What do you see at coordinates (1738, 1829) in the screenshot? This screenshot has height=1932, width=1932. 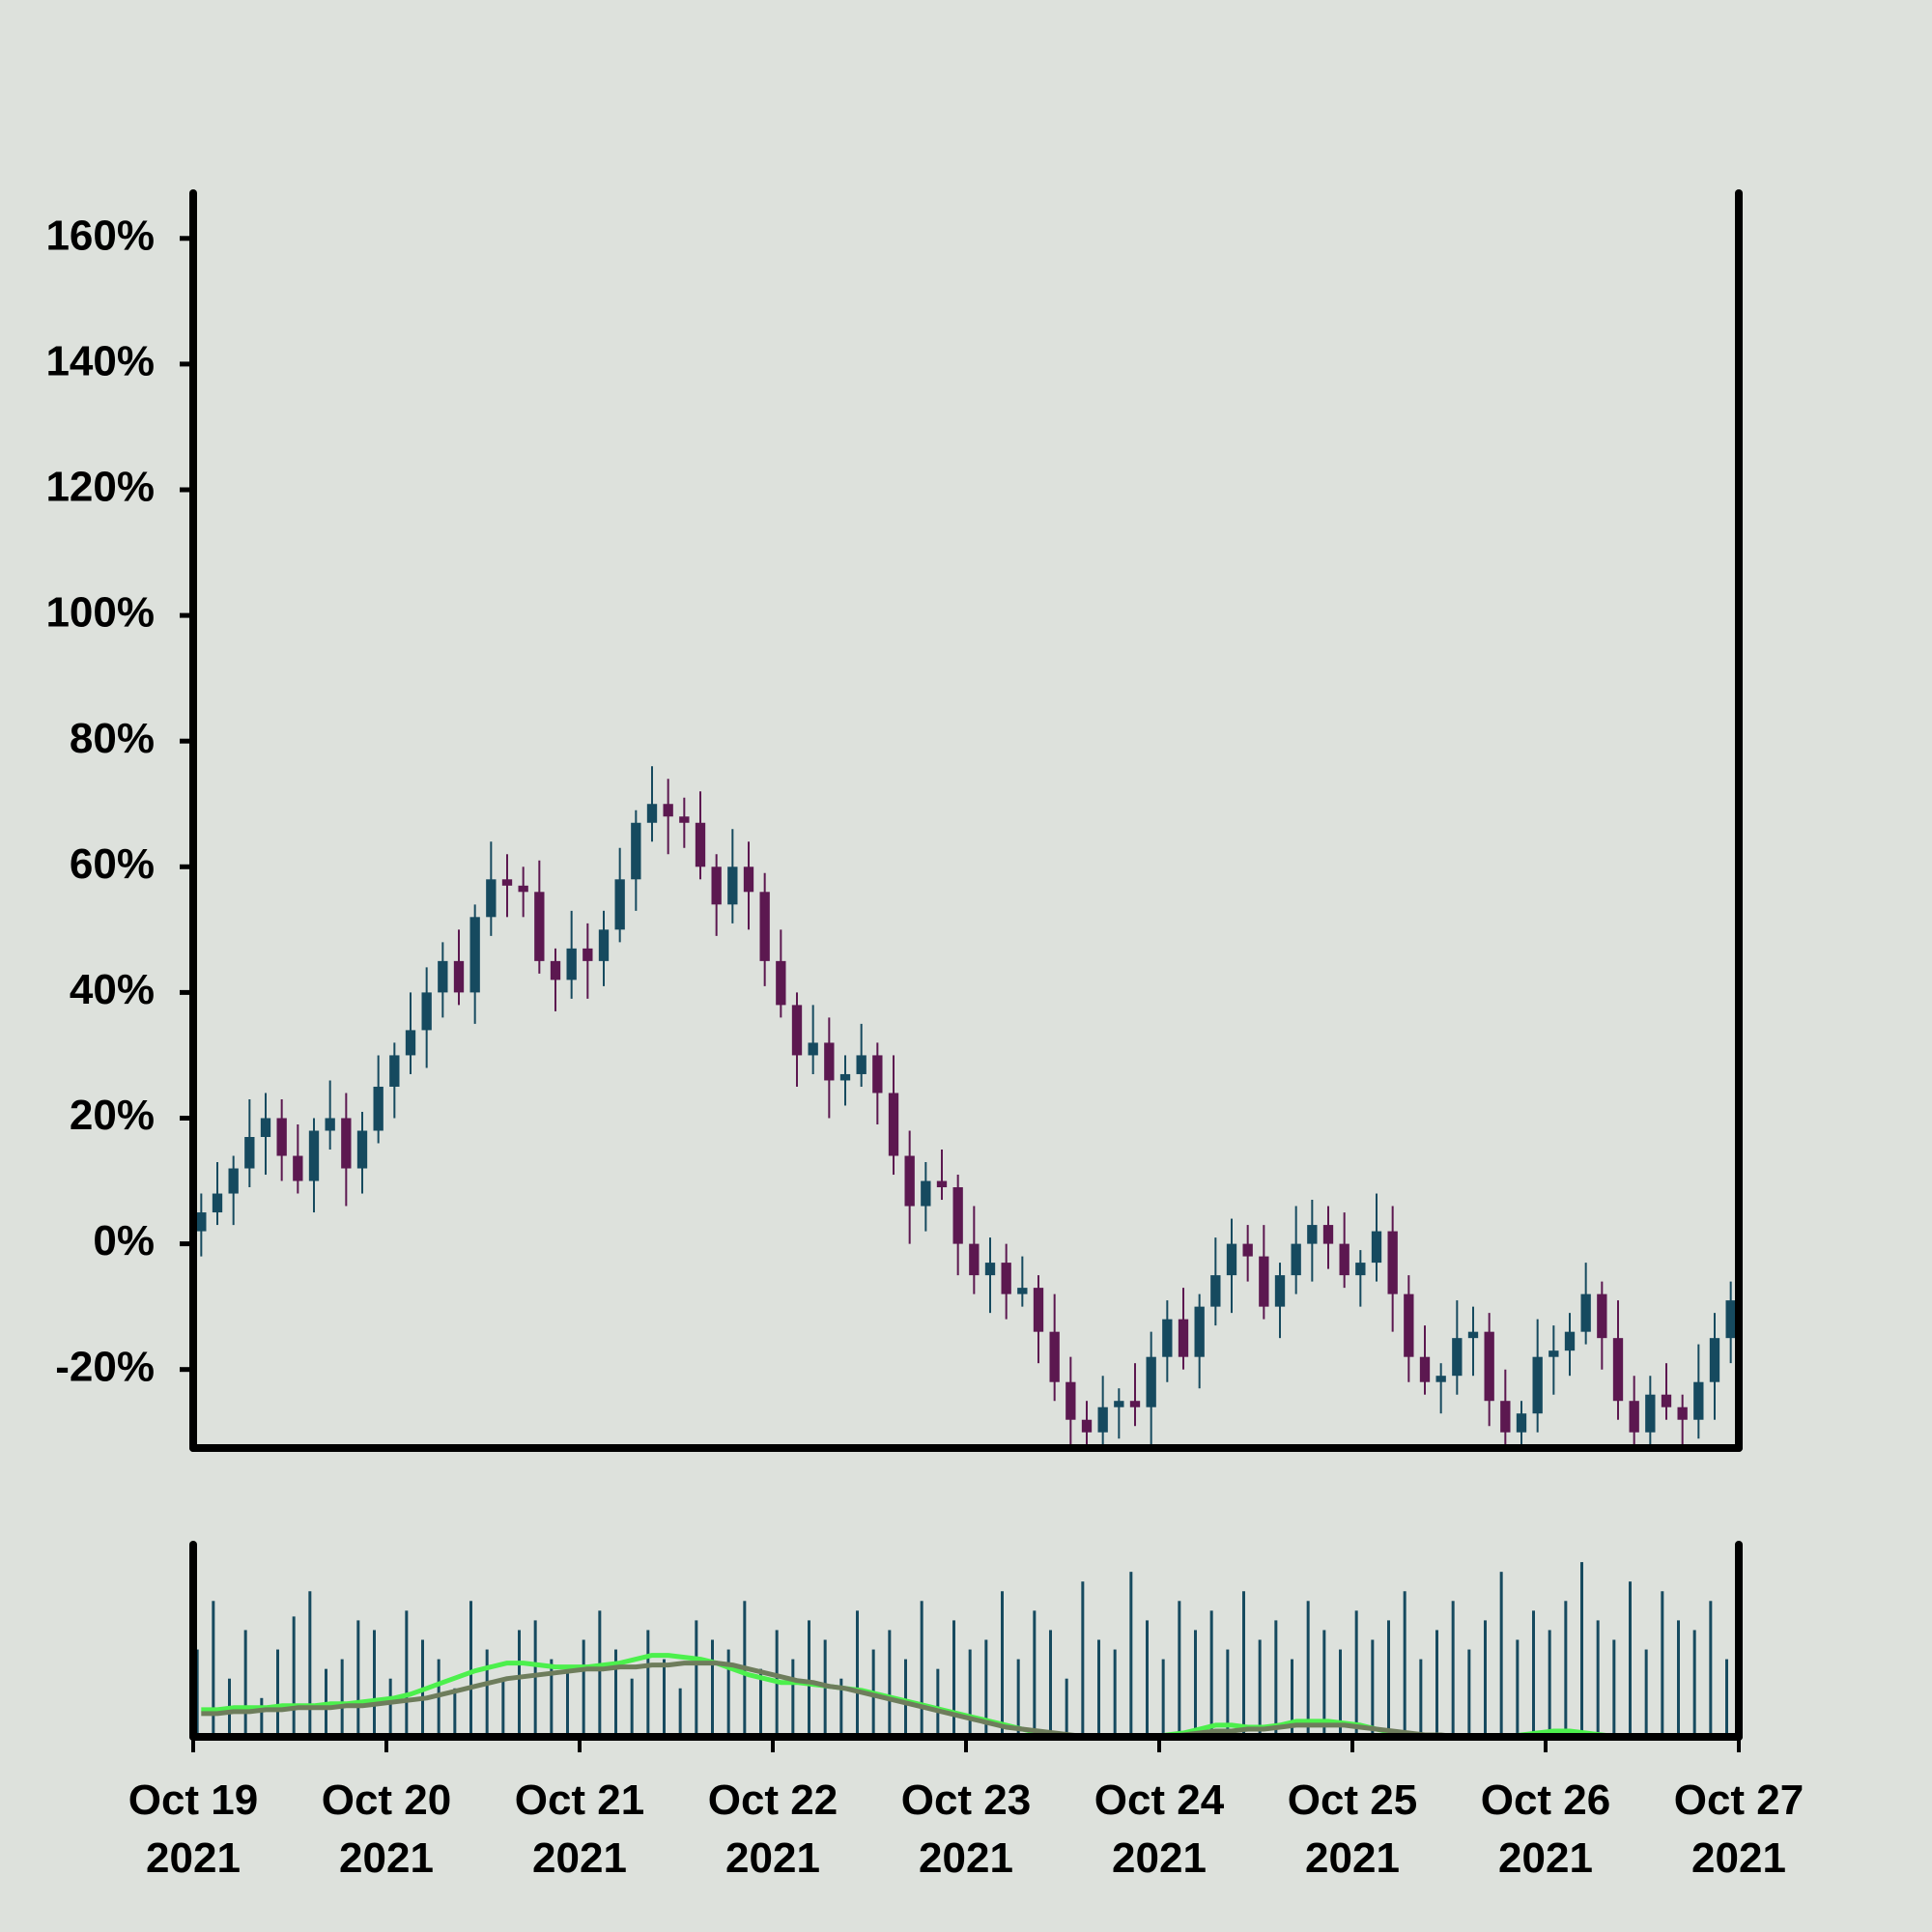 I see `x-tick-label: Oct 27 2021` at bounding box center [1738, 1829].